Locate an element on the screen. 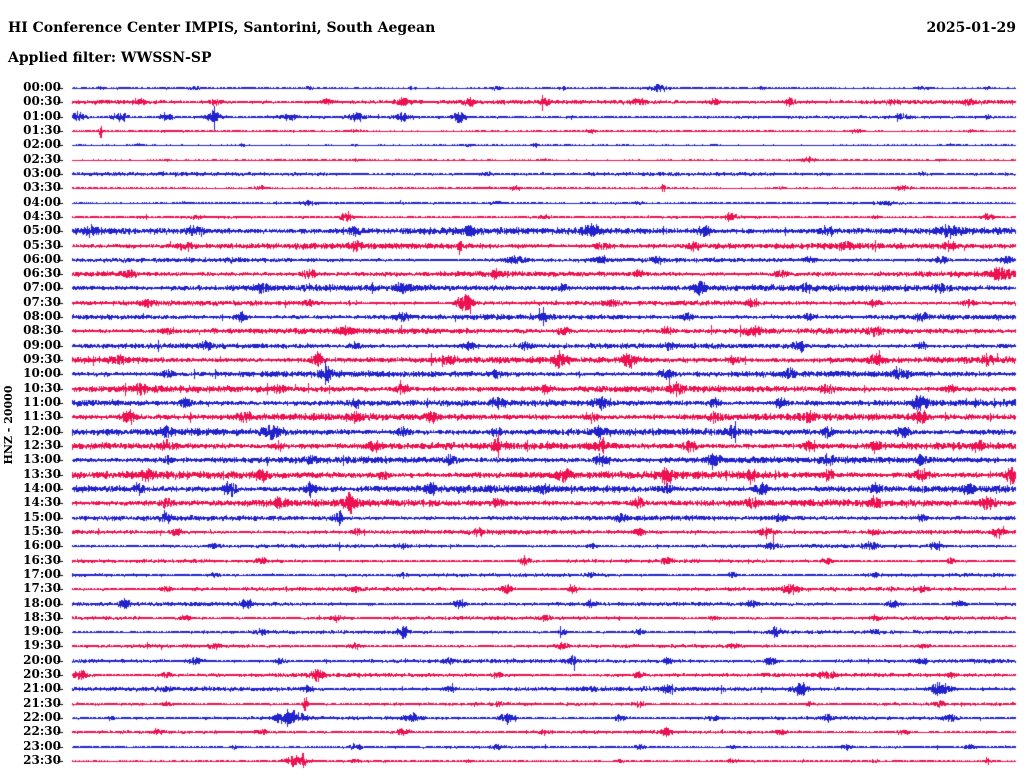  trace-time-label: 17:00 is located at coordinates (42, 574).